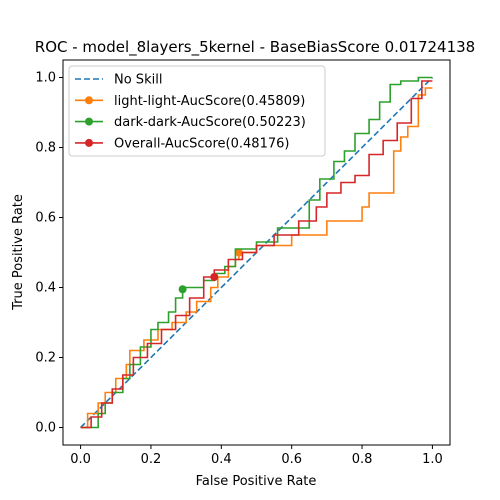  I want to click on x-tick-label-2: 0.4, so click(221, 459).